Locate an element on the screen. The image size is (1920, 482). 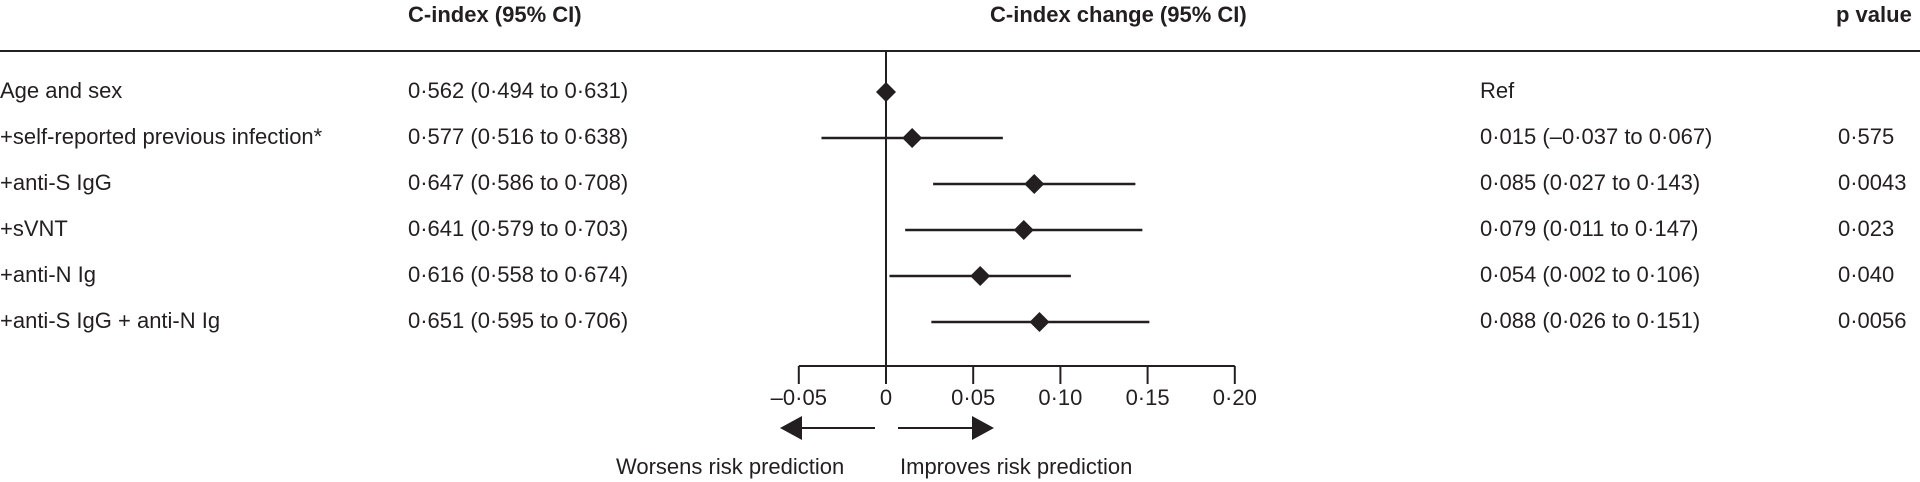
x-tick-label: 0·20 is located at coordinates (1235, 397).